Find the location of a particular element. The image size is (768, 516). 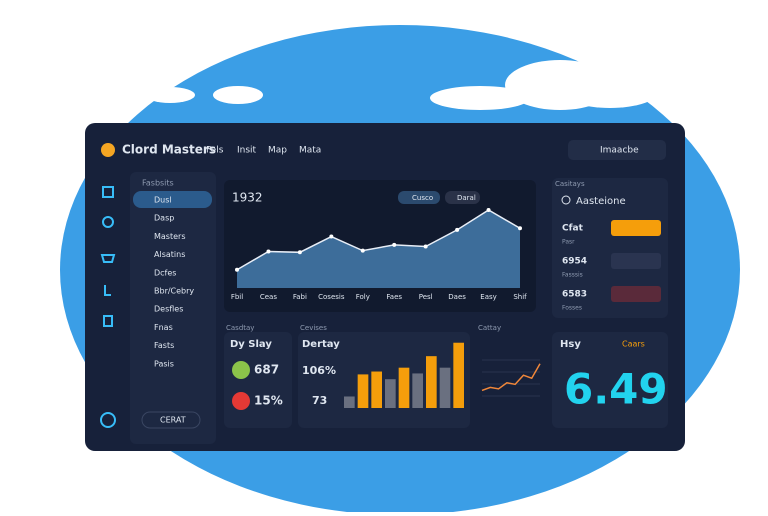

stat: 106% is located at coordinates (319, 370).